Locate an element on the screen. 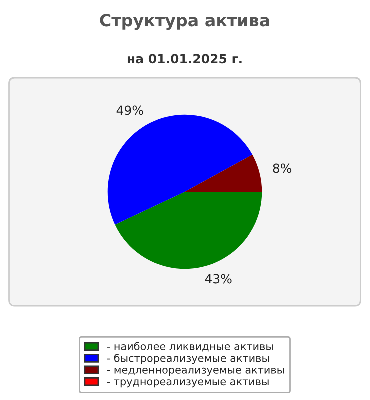 The image size is (370, 400). legend-label: - медленнореализуемые активы is located at coordinates (195, 372).